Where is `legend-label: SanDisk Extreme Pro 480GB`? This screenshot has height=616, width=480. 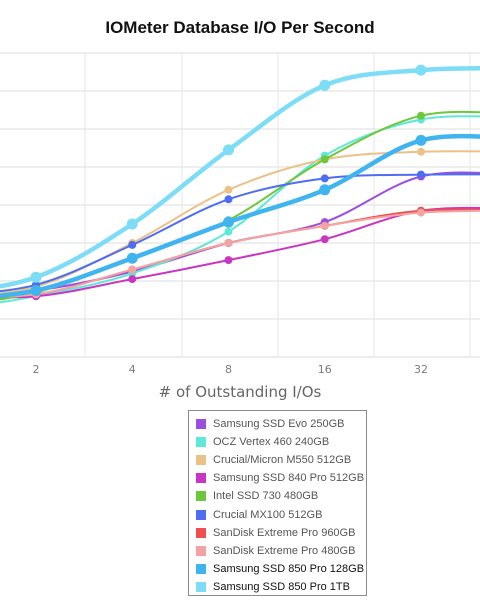
legend-label: SanDisk Extreme Pro 480GB is located at coordinates (284, 550).